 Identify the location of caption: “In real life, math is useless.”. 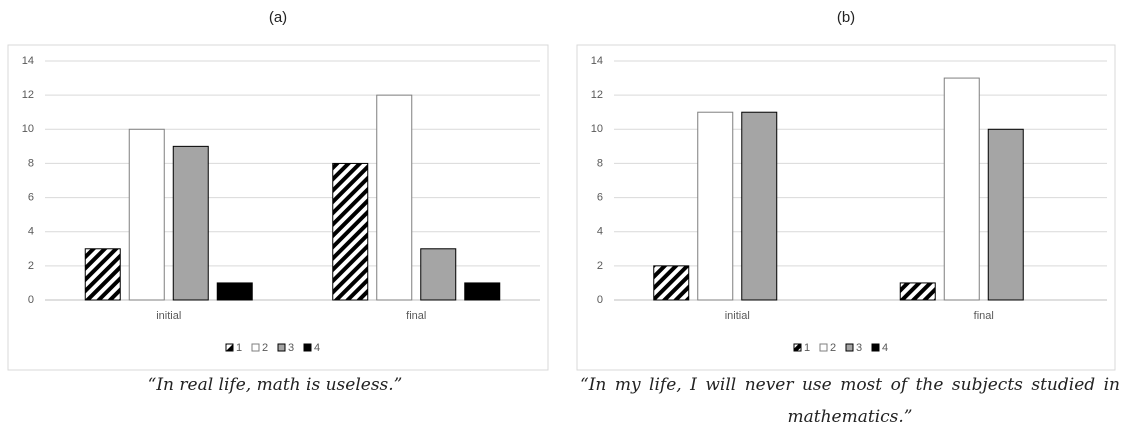
(275, 385).